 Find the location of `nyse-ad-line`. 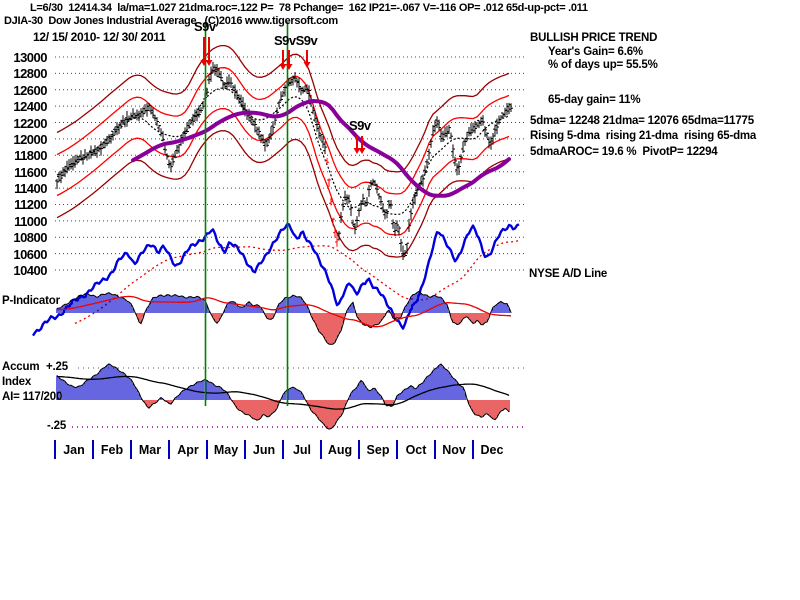

nyse-ad-line is located at coordinates (275, 280).